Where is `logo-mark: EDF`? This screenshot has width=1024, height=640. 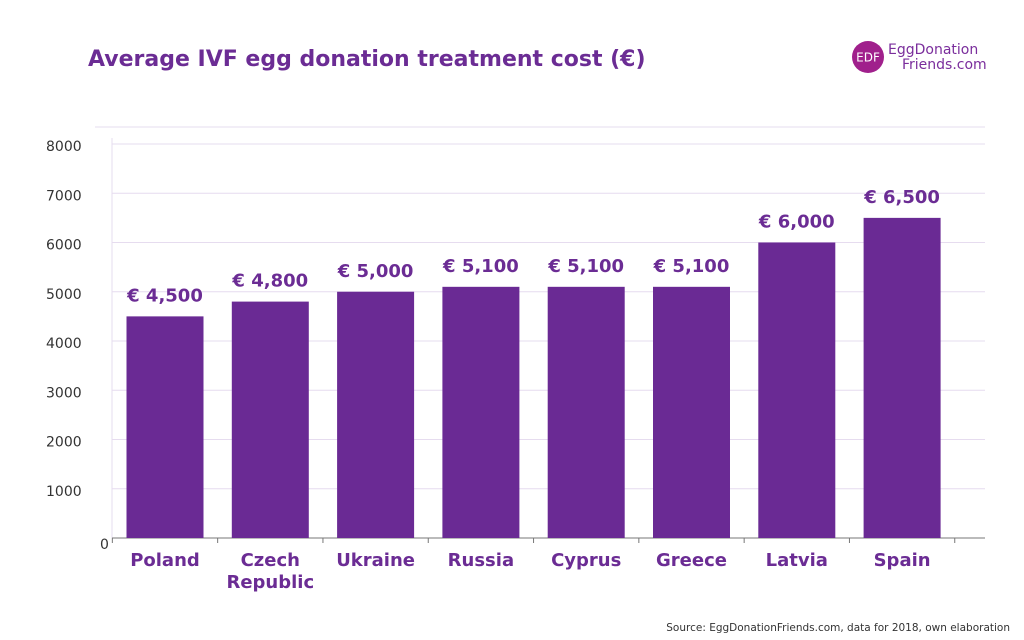
logo-mark: EDF is located at coordinates (868, 58).